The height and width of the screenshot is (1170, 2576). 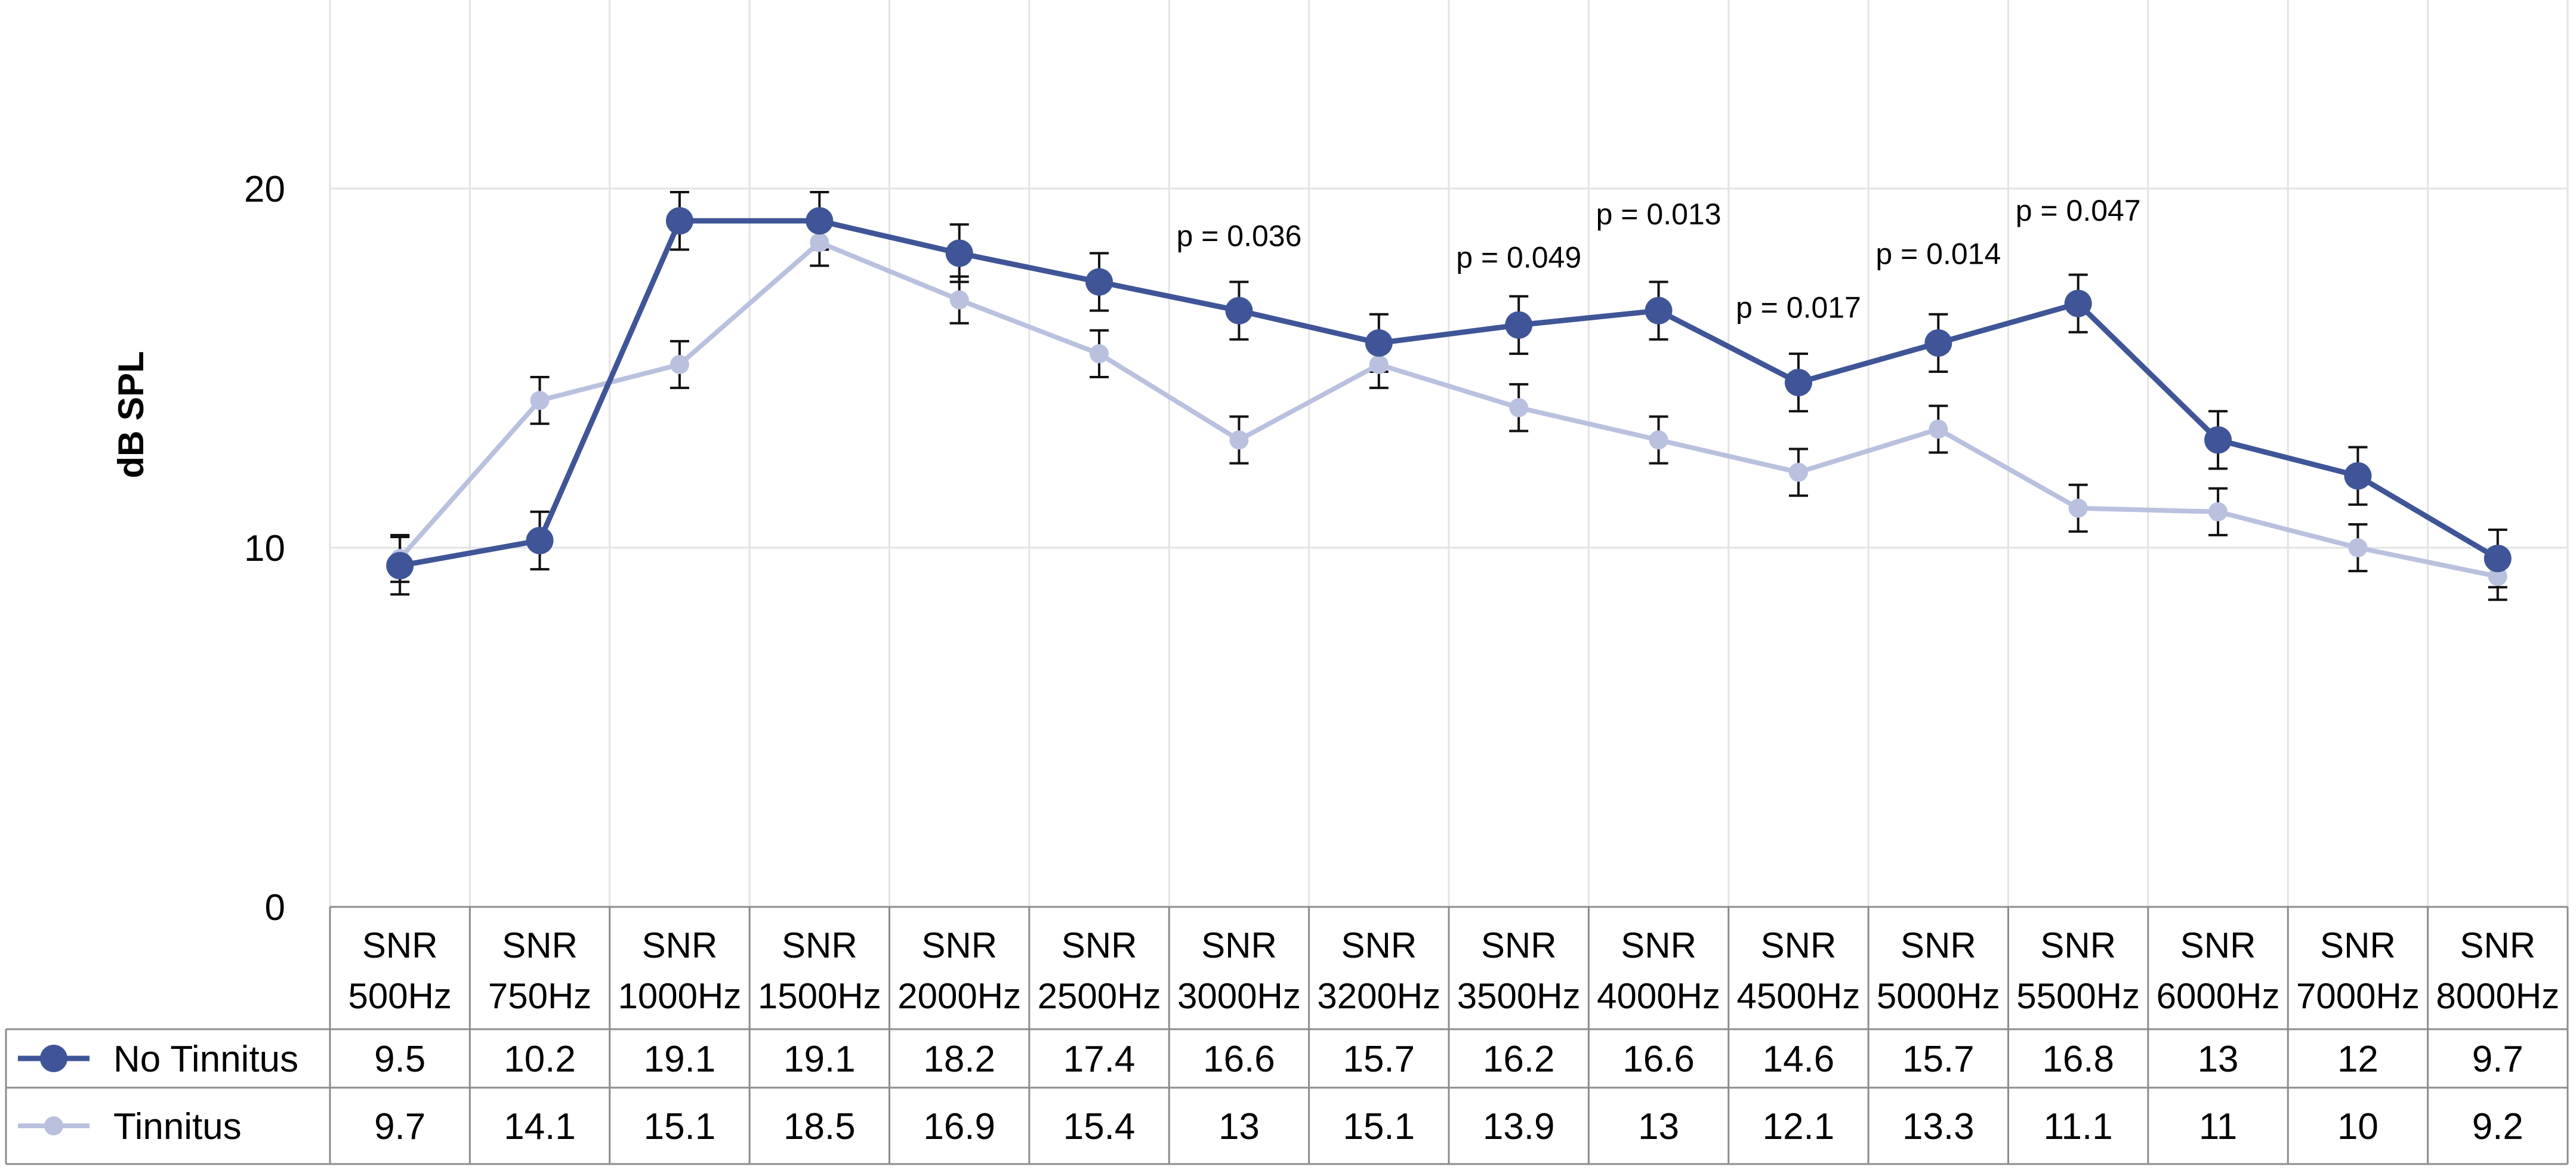 I want to click on category-label: 3500Hz, so click(x=1519, y=996).